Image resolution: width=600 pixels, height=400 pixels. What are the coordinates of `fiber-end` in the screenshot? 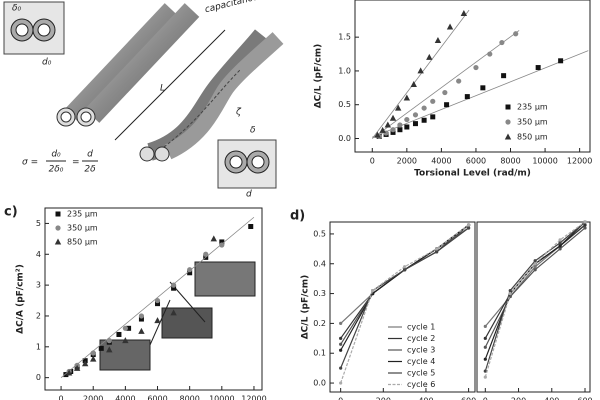 It's located at (162, 154).